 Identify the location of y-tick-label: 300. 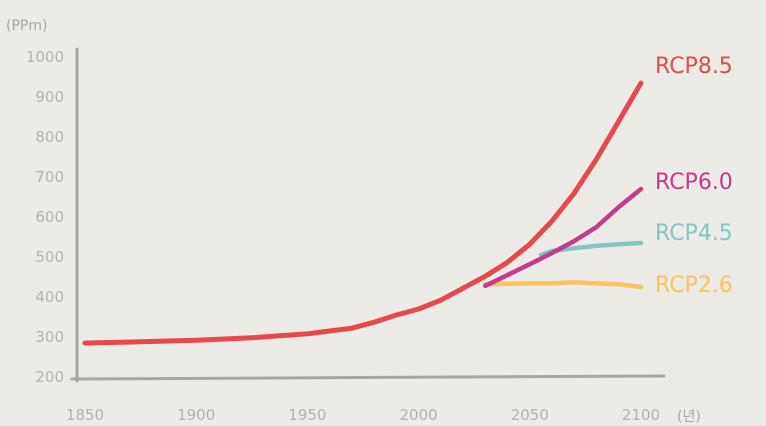
(49, 337).